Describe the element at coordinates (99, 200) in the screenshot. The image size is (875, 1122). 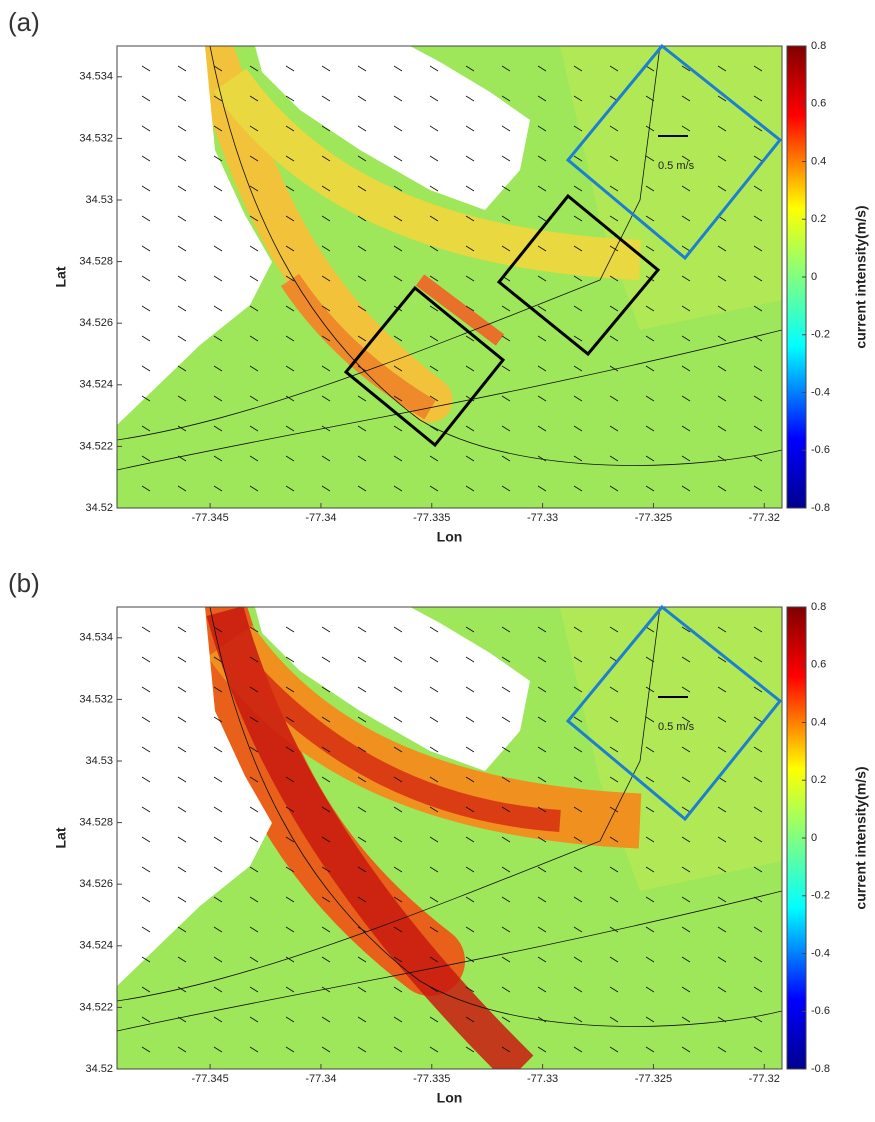
I see `y-tick-label: 34.53` at that location.